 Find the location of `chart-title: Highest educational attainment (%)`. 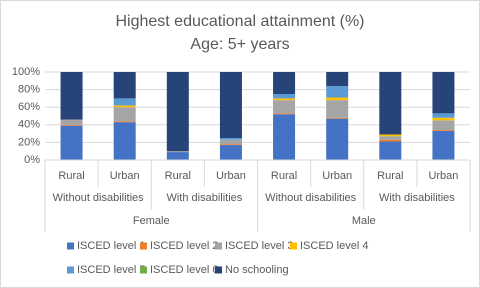

chart-title: Highest educational attainment (%) is located at coordinates (239, 21).